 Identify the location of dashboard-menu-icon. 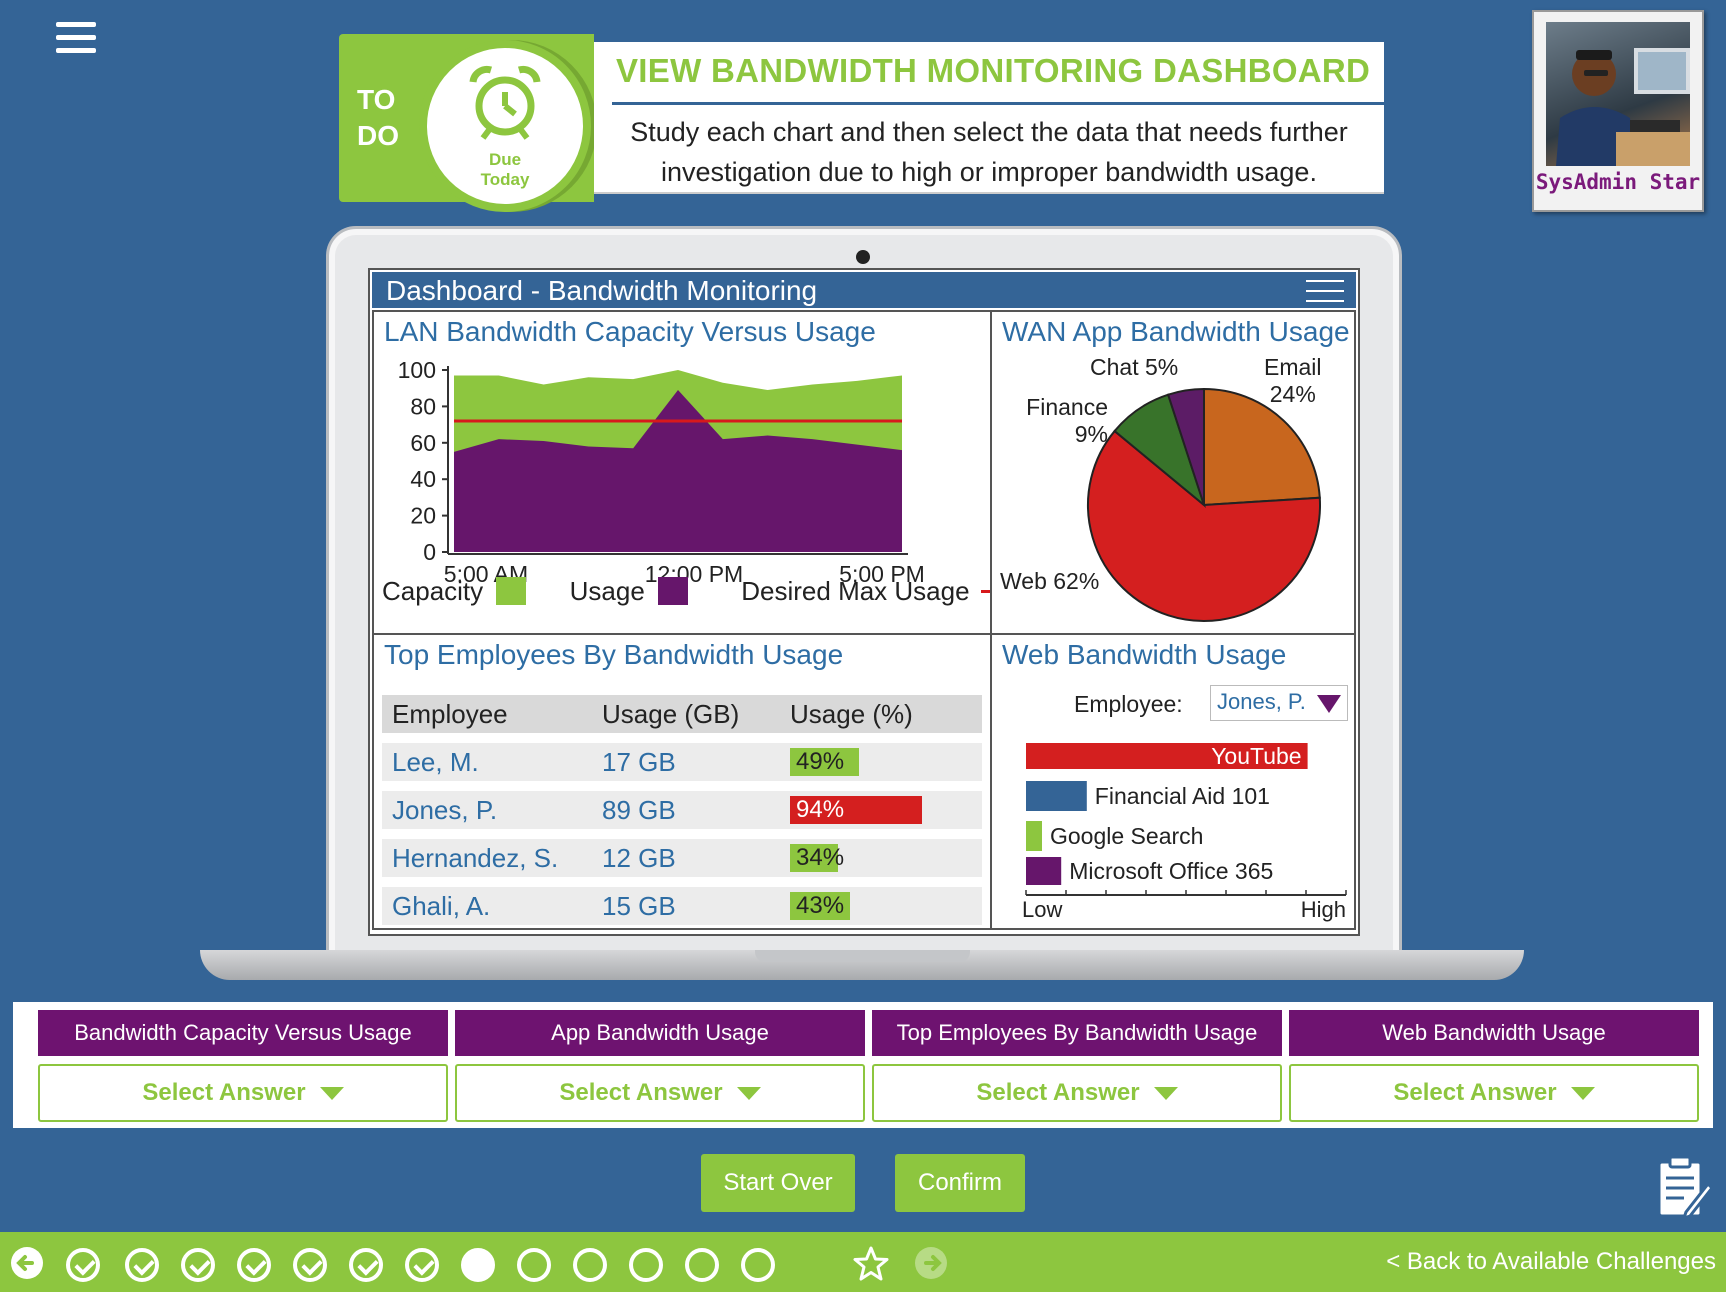
(1325, 295).